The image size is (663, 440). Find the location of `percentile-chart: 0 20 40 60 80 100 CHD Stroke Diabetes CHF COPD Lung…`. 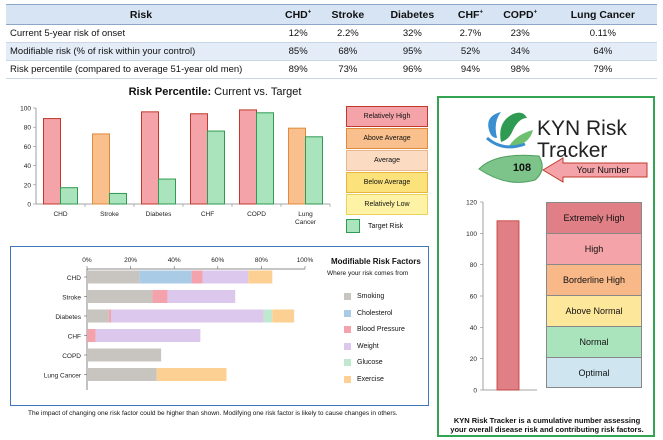

percentile-chart: 0 20 40 60 80 100 CHD Stroke Diabetes CHF COPD Lung… is located at coordinates (175, 166).